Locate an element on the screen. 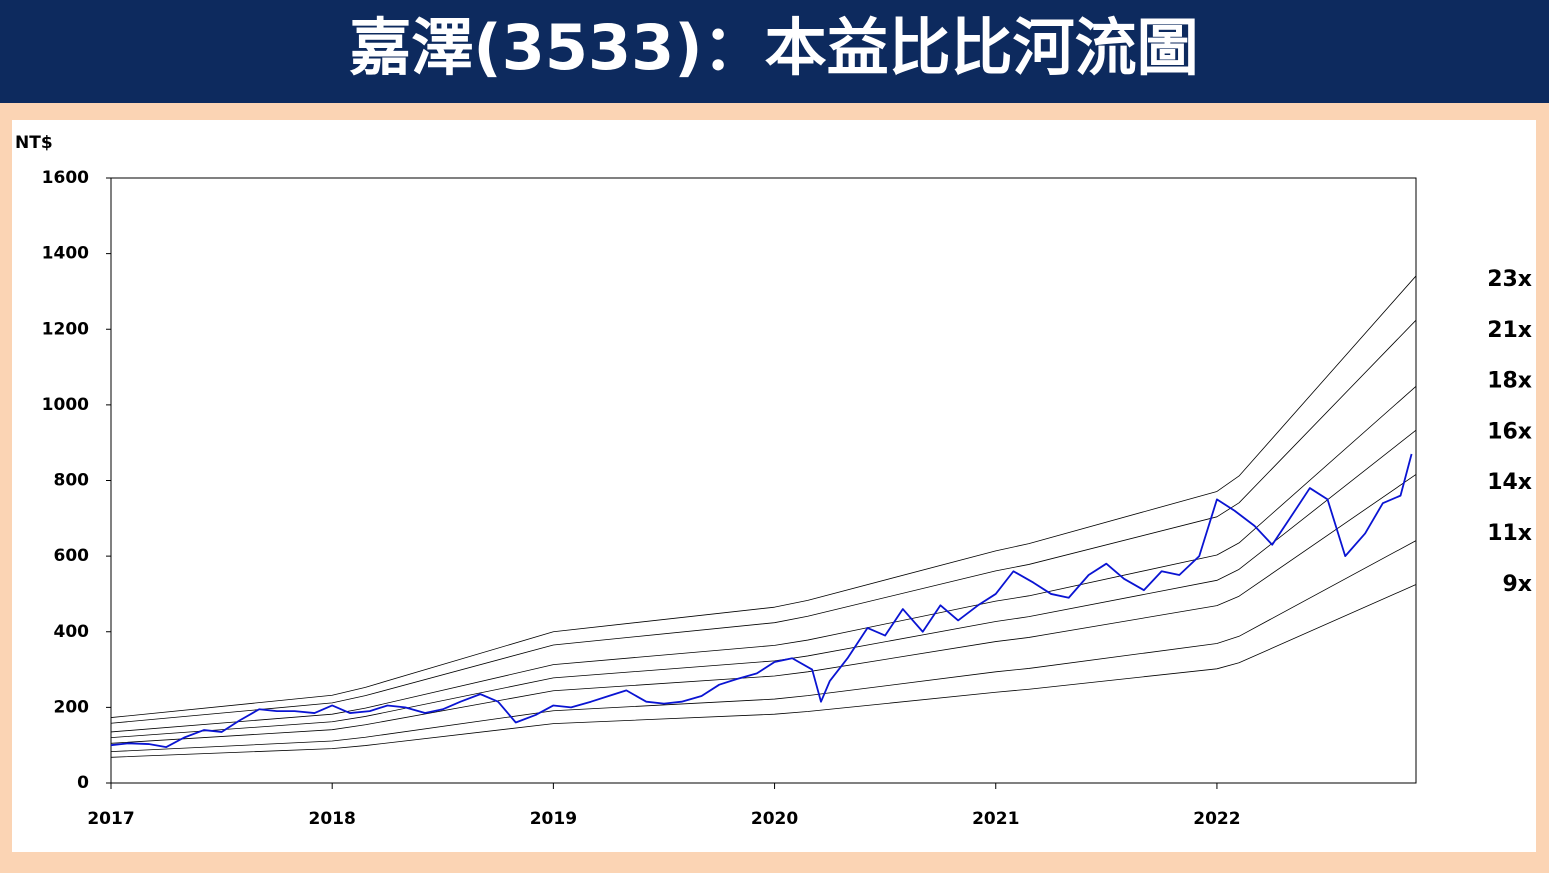 The height and width of the screenshot is (873, 1549). band-label: 23x is located at coordinates (1509, 279).